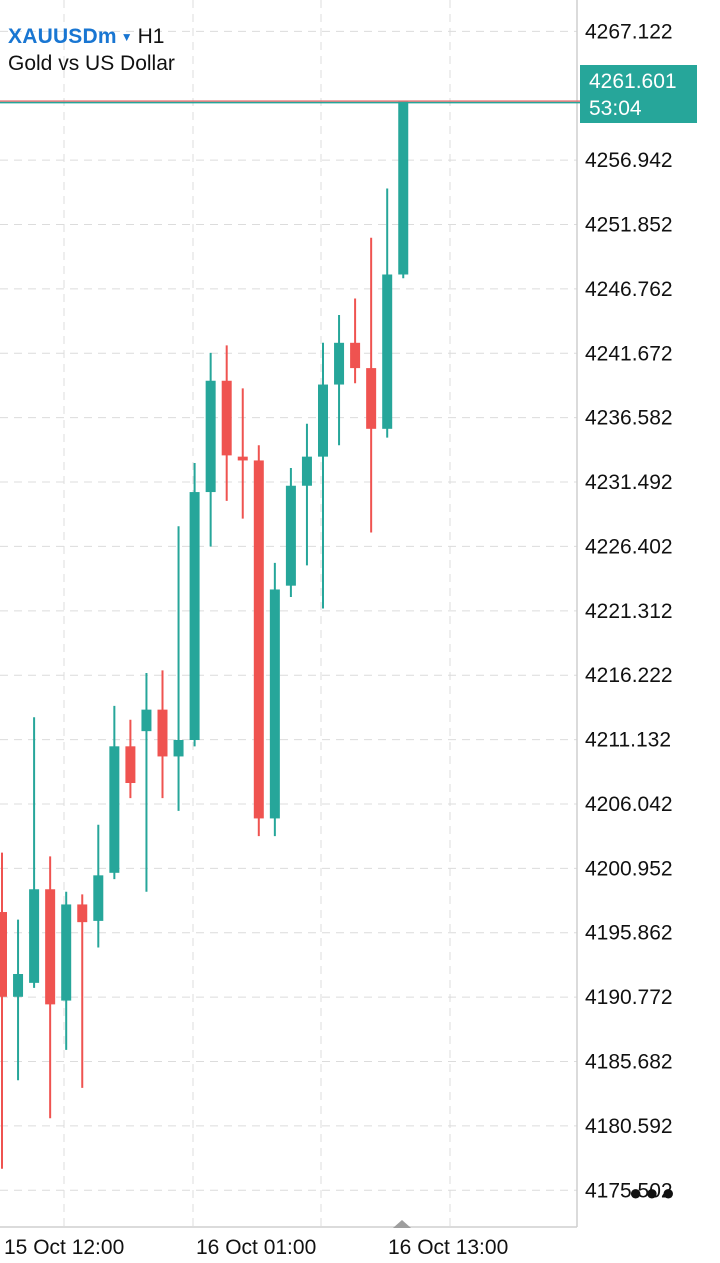 This screenshot has height=1263, width=720. I want to click on price-tick-label: 4256.942, so click(629, 160).